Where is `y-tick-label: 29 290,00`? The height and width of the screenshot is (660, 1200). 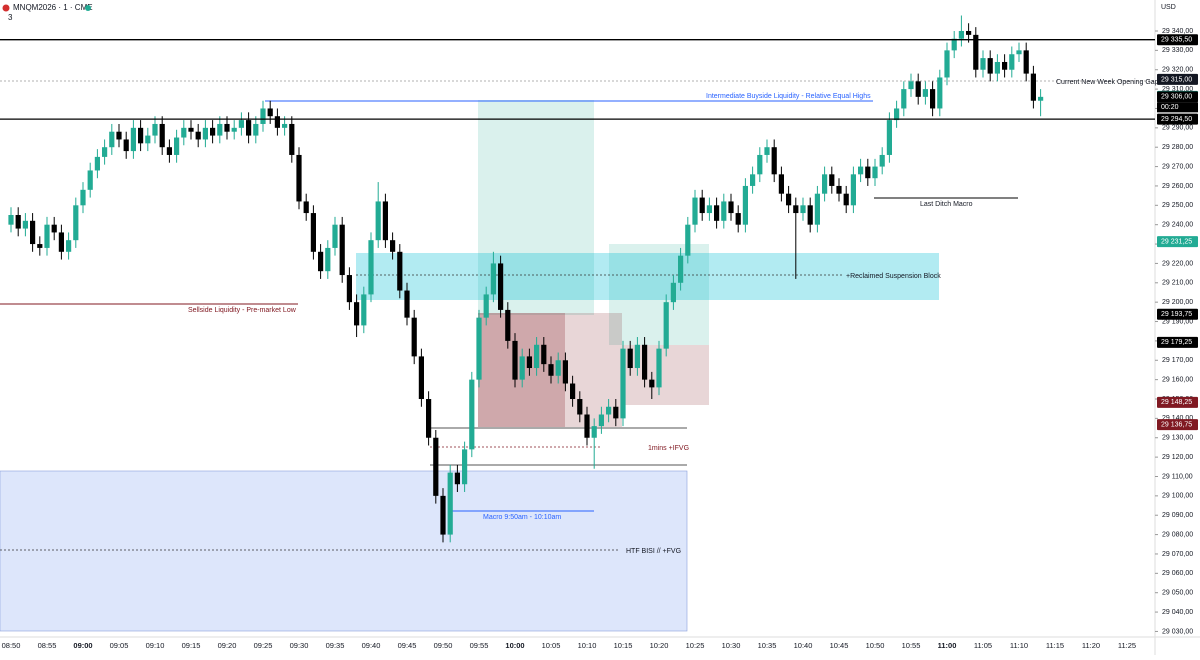
y-tick-label: 29 290,00 is located at coordinates (1177, 128).